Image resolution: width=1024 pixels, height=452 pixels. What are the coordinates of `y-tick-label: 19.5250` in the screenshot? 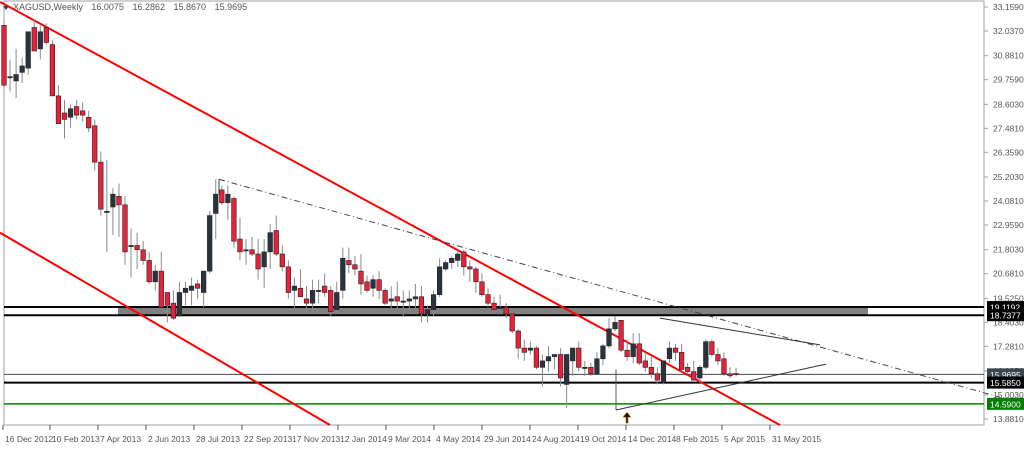 It's located at (1008, 298).